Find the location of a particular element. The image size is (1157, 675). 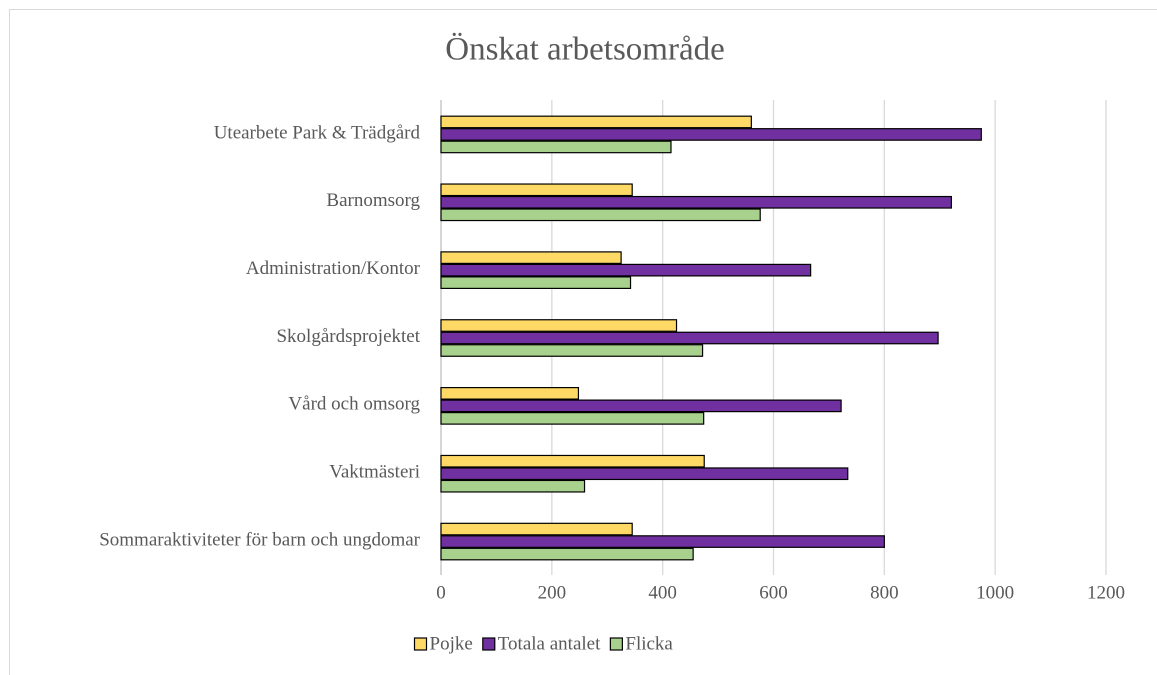

y-tick-label: Sommaraktiviteter för barn och ungdomar is located at coordinates (259, 539).